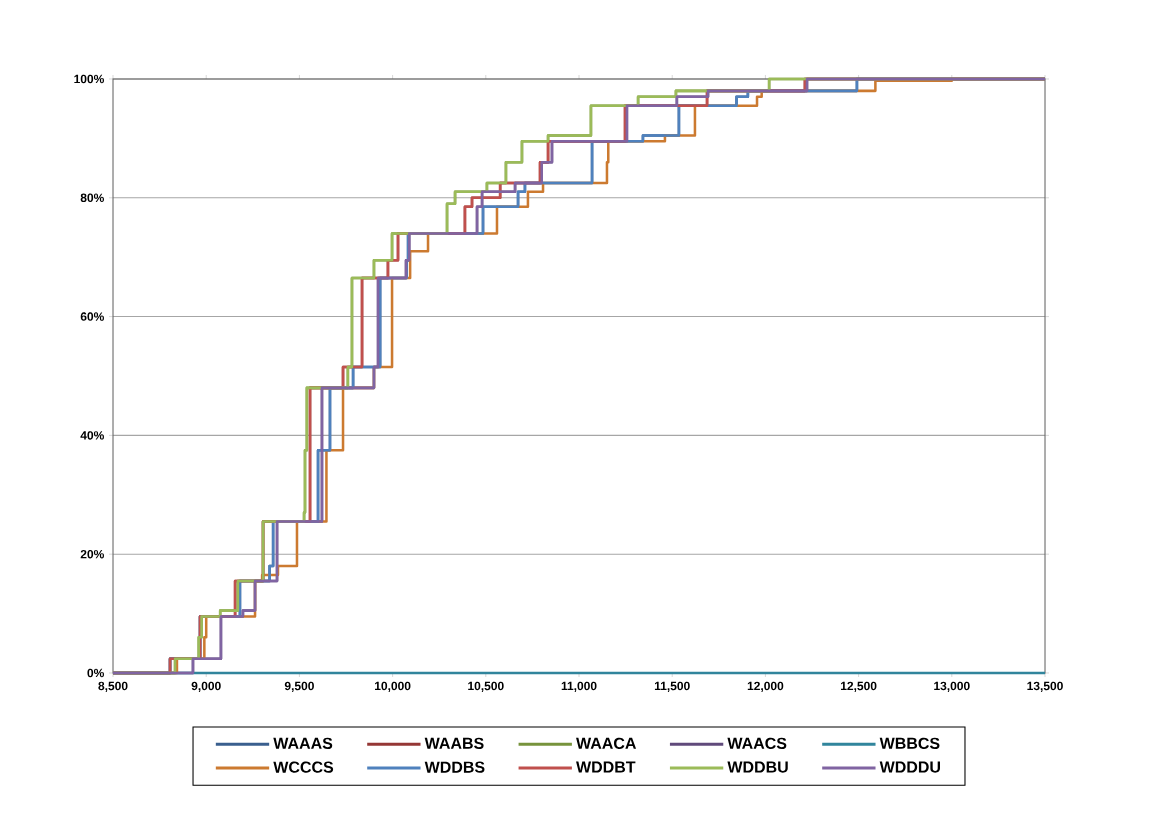  What do you see at coordinates (909, 743) in the screenshot?
I see `legend-label: WBBCS` at bounding box center [909, 743].